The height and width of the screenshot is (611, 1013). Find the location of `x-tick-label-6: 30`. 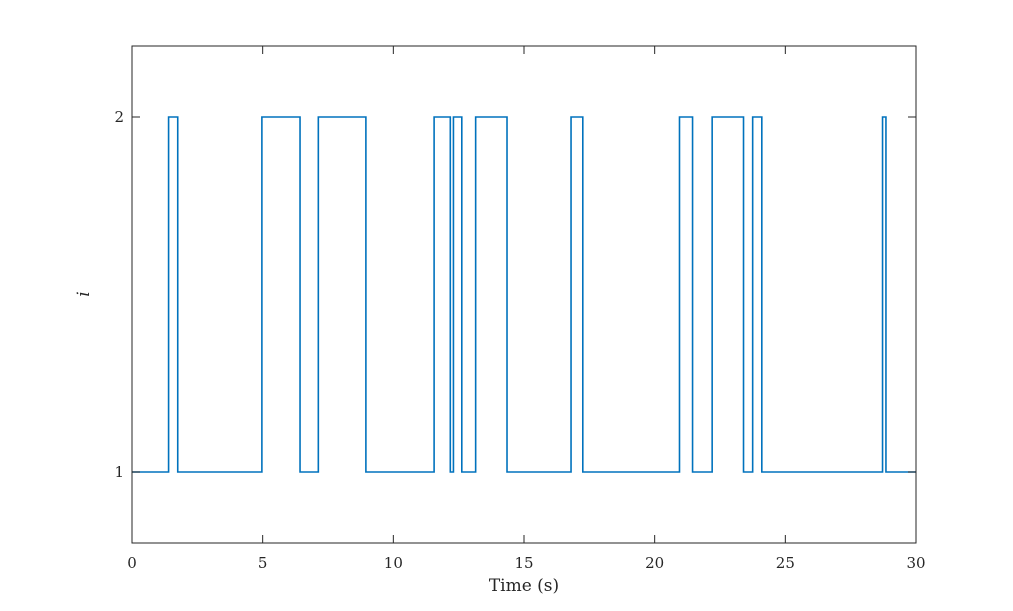

x-tick-label-6: 30 is located at coordinates (915, 563).